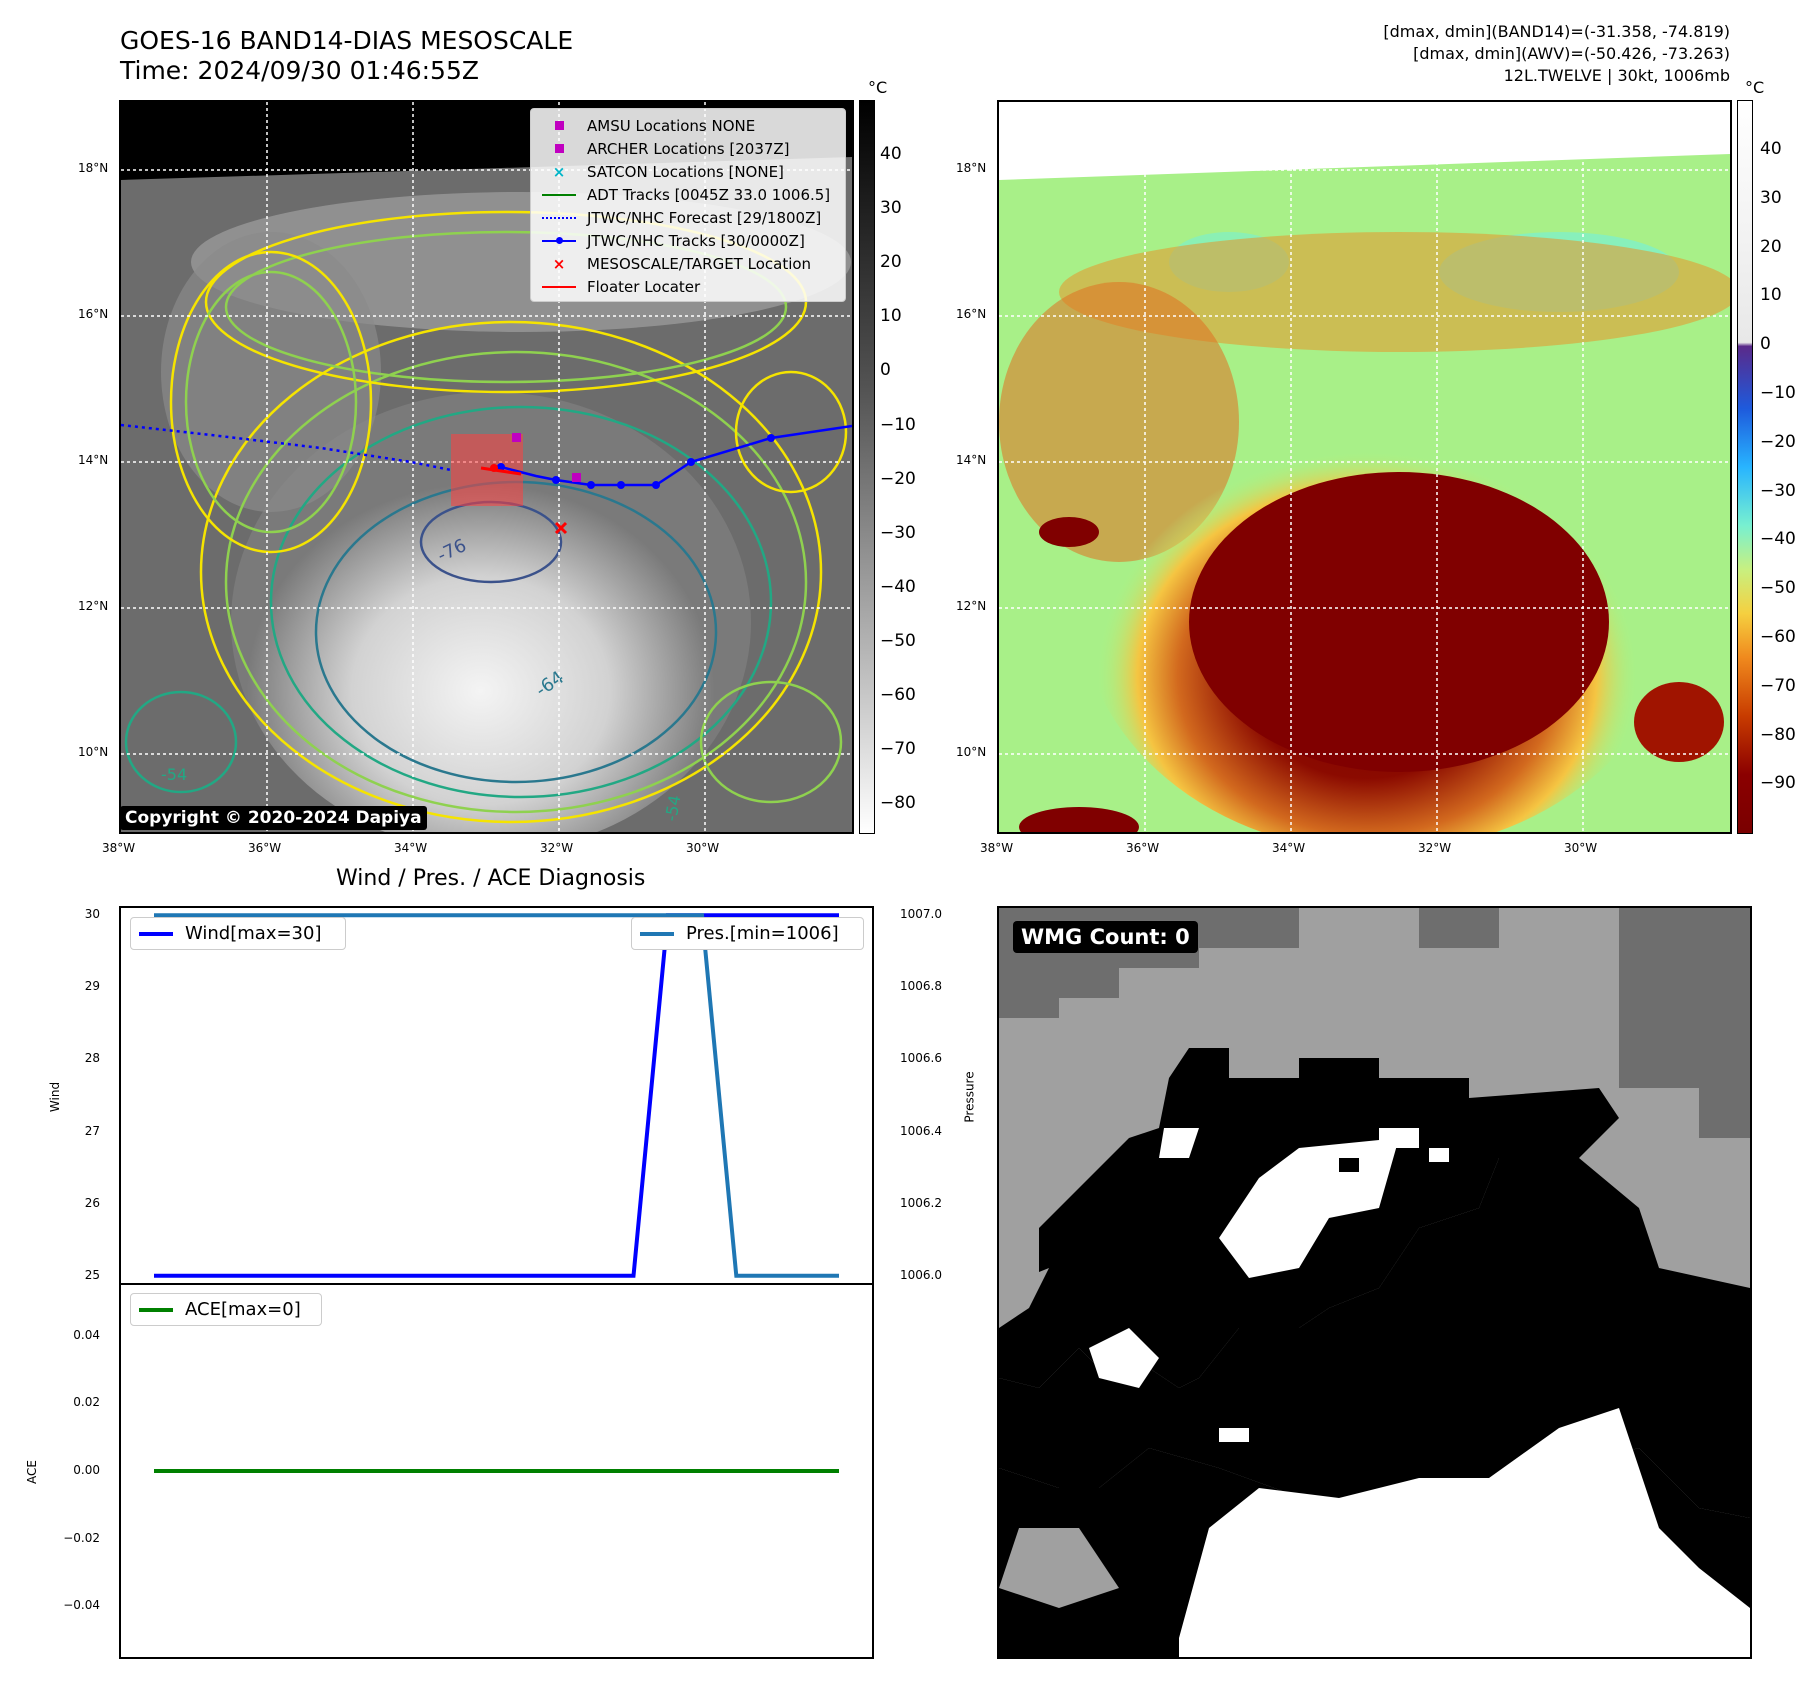  I want to click on ace-tick-4: −0.04, so click(81, 1605).